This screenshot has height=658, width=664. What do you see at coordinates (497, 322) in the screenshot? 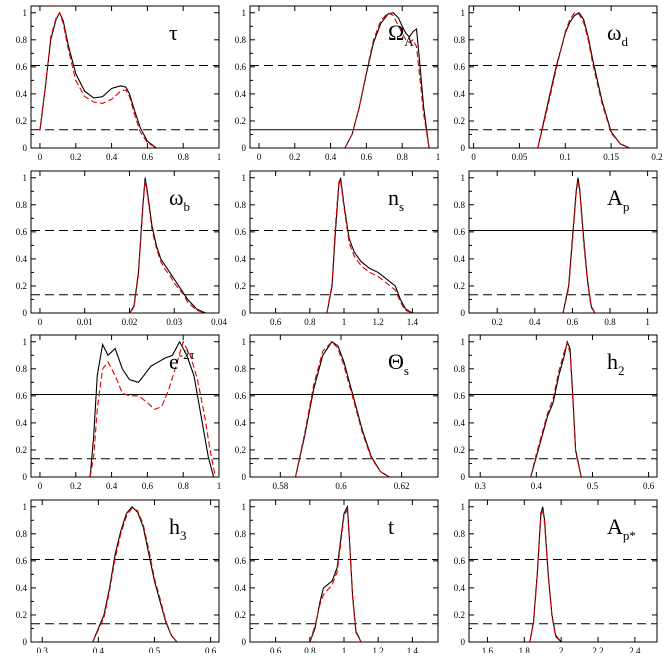
I see `x-tick-label: 0.2` at bounding box center [497, 322].